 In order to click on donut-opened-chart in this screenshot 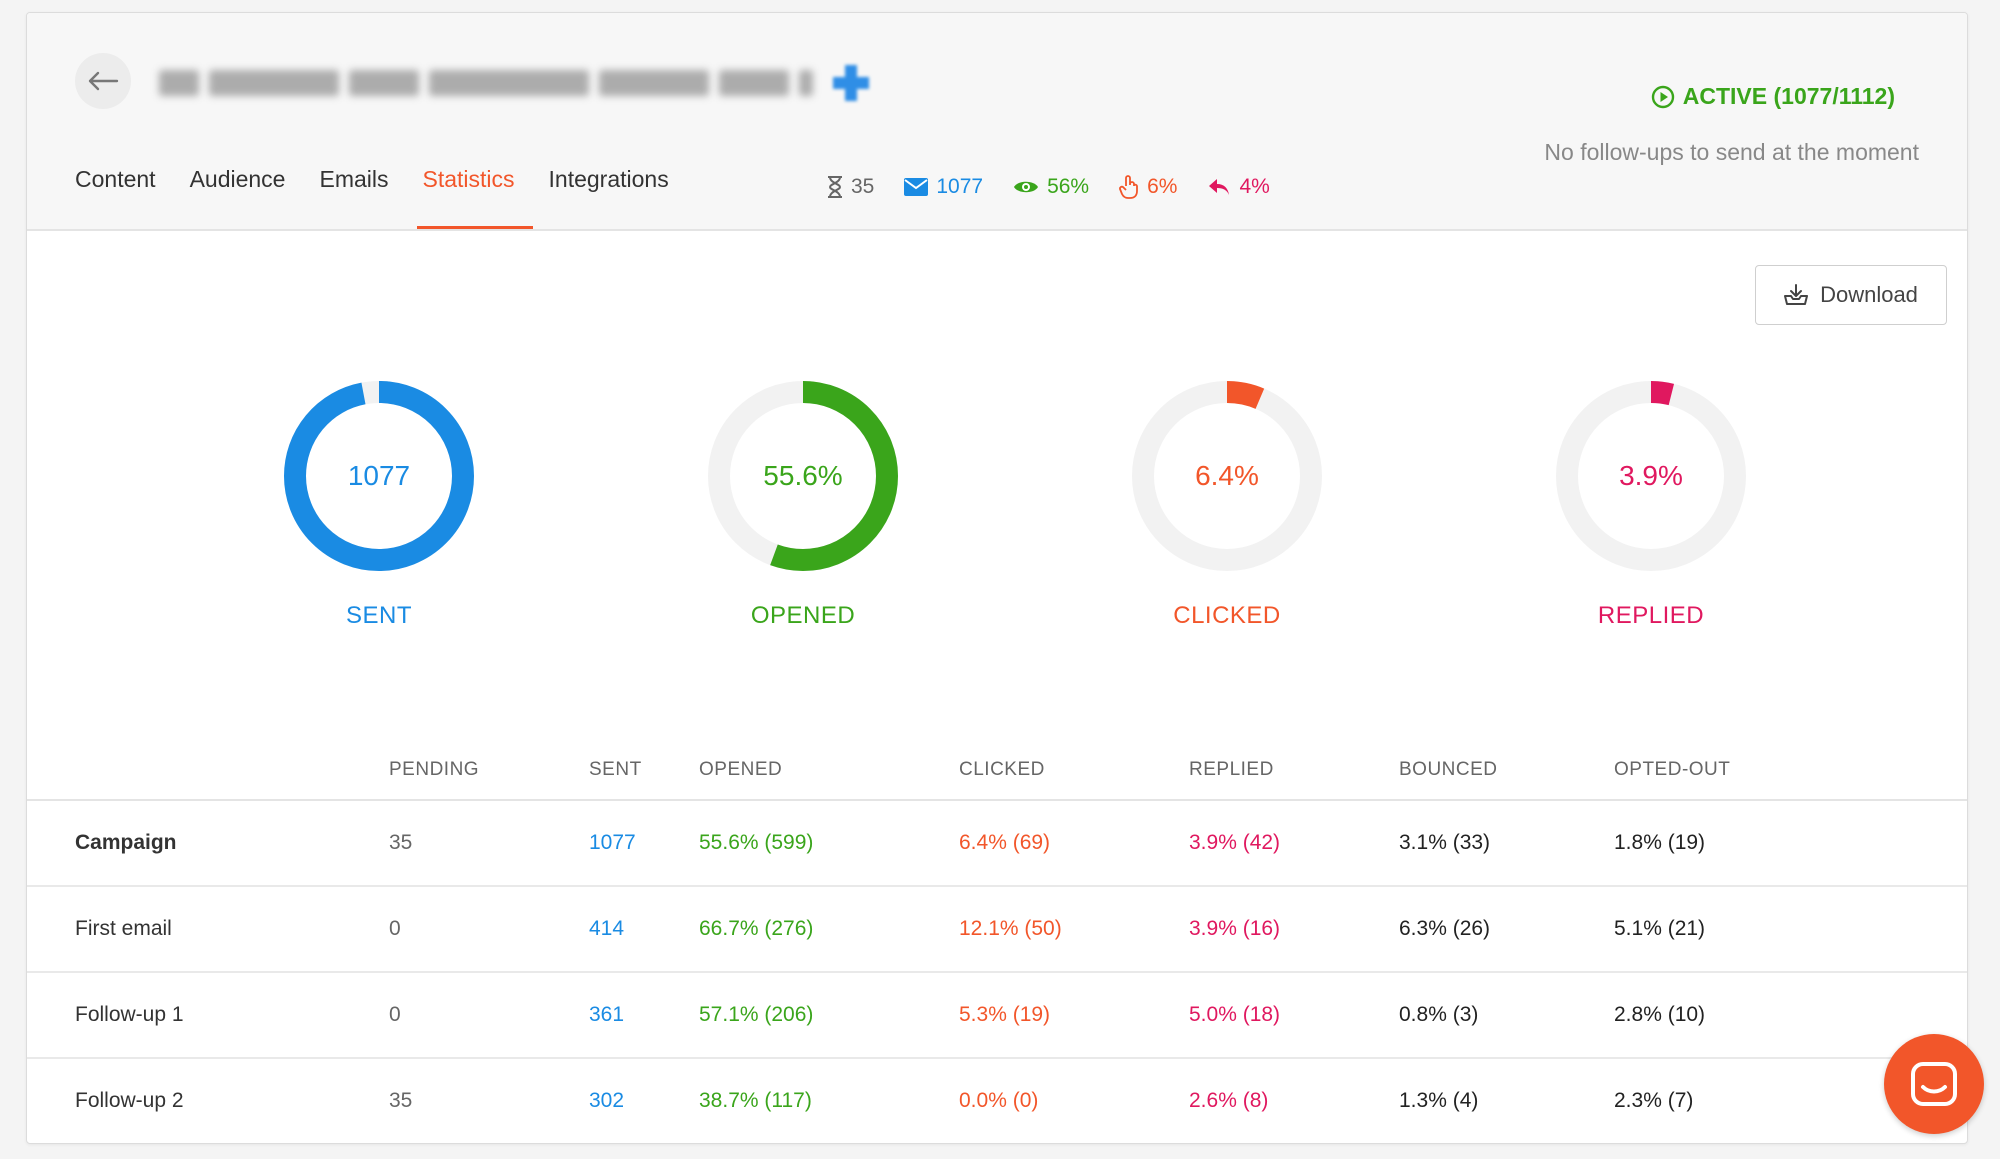, I will do `click(803, 476)`.